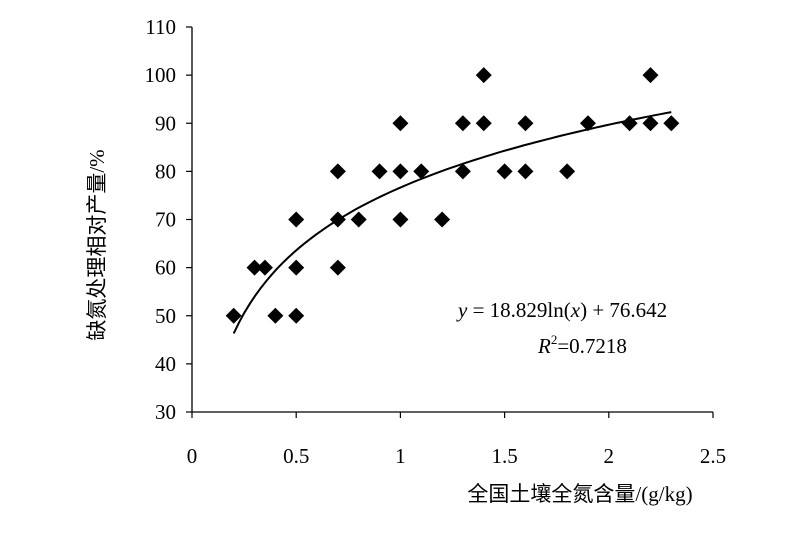 This screenshot has width=792, height=534. What do you see at coordinates (165, 123) in the screenshot?
I see `y-tick-label: 90` at bounding box center [165, 123].